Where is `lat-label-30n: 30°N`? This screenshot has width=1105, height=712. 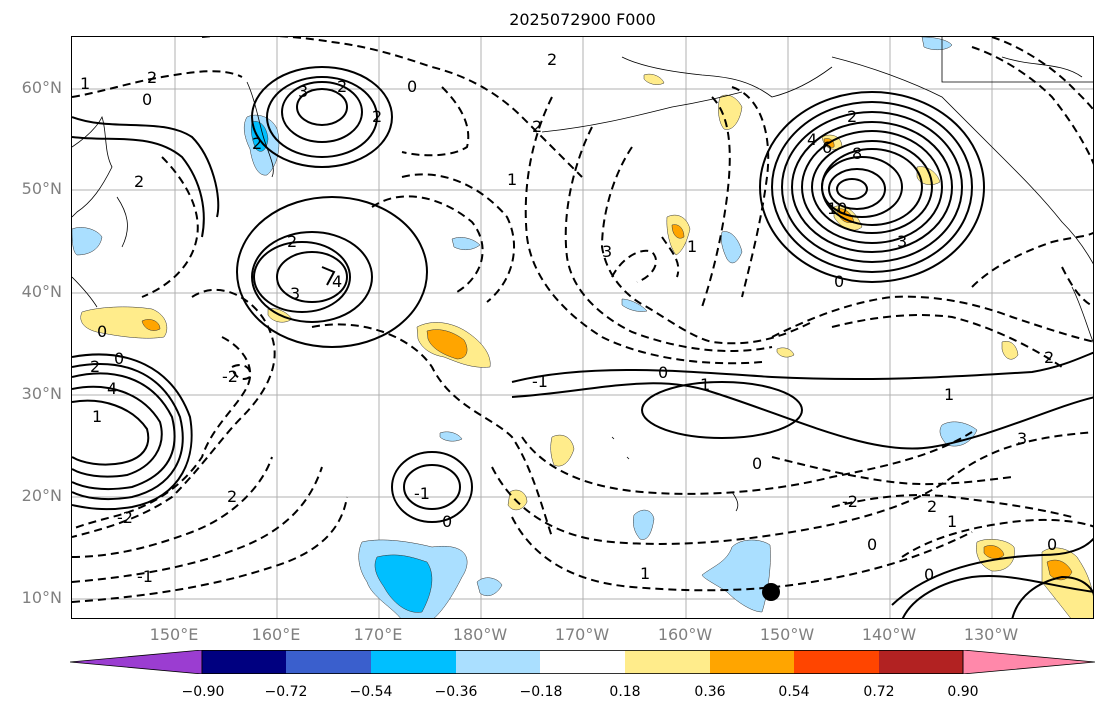
lat-label-30n: 30°N is located at coordinates (41, 393).